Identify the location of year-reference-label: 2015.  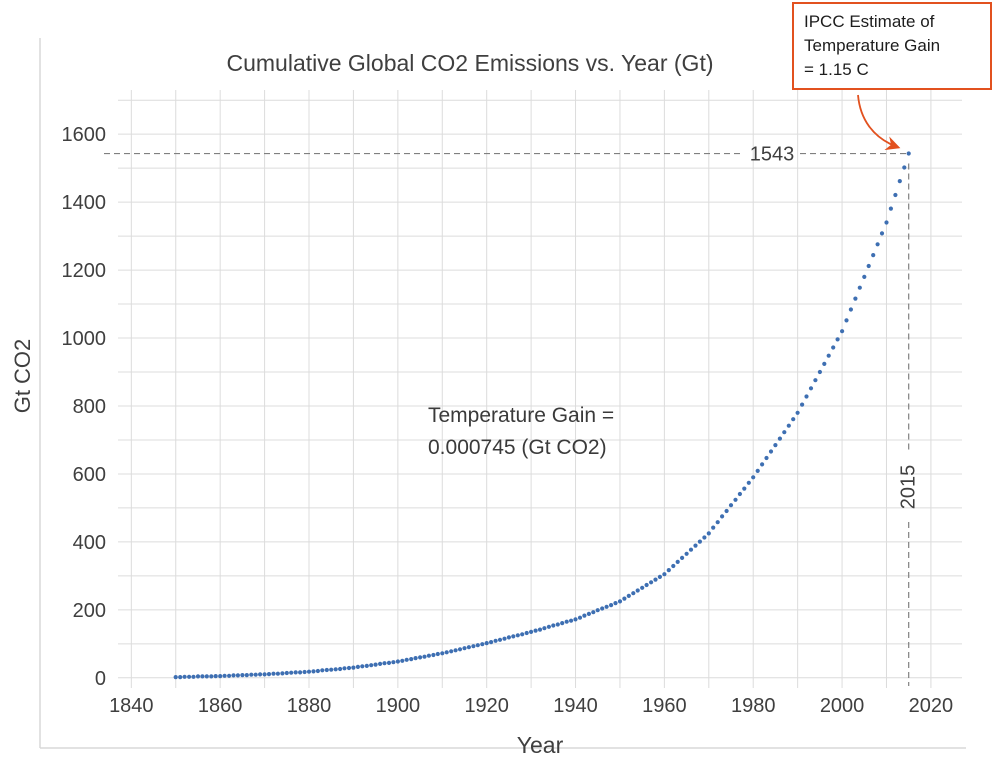
(909, 487).